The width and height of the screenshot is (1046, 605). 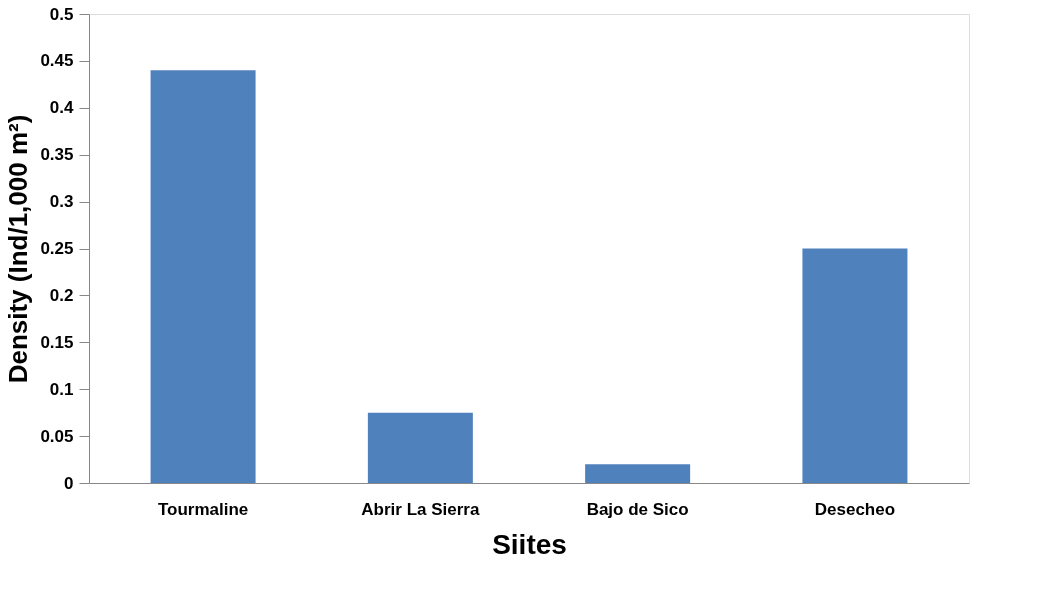 What do you see at coordinates (855, 509) in the screenshot?
I see `x-tick-label: Desecheo` at bounding box center [855, 509].